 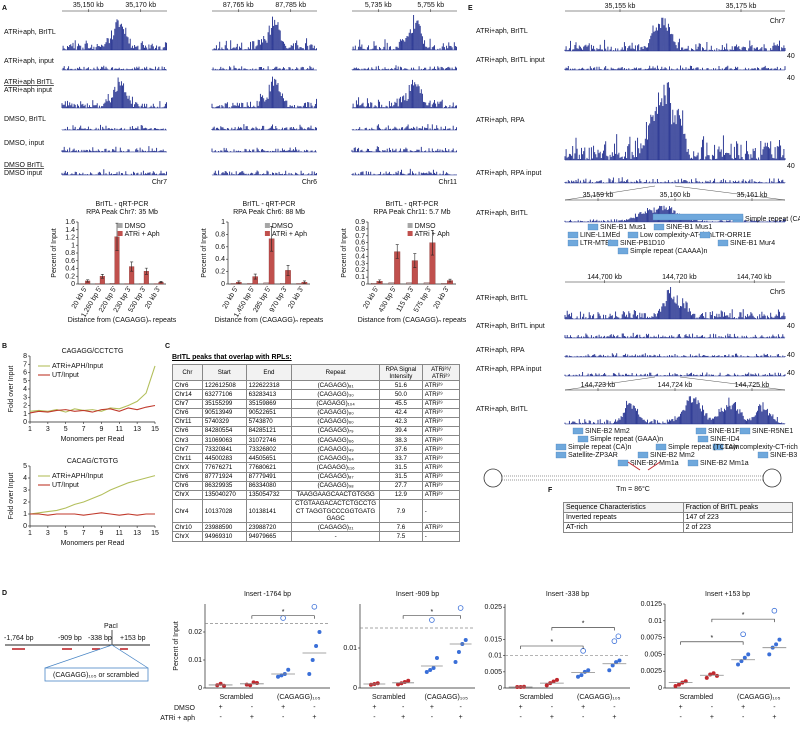 What do you see at coordinates (704, 447) in the screenshot?
I see `repeat-annotation: Simple repeat (TCTA)n` at bounding box center [704, 447].